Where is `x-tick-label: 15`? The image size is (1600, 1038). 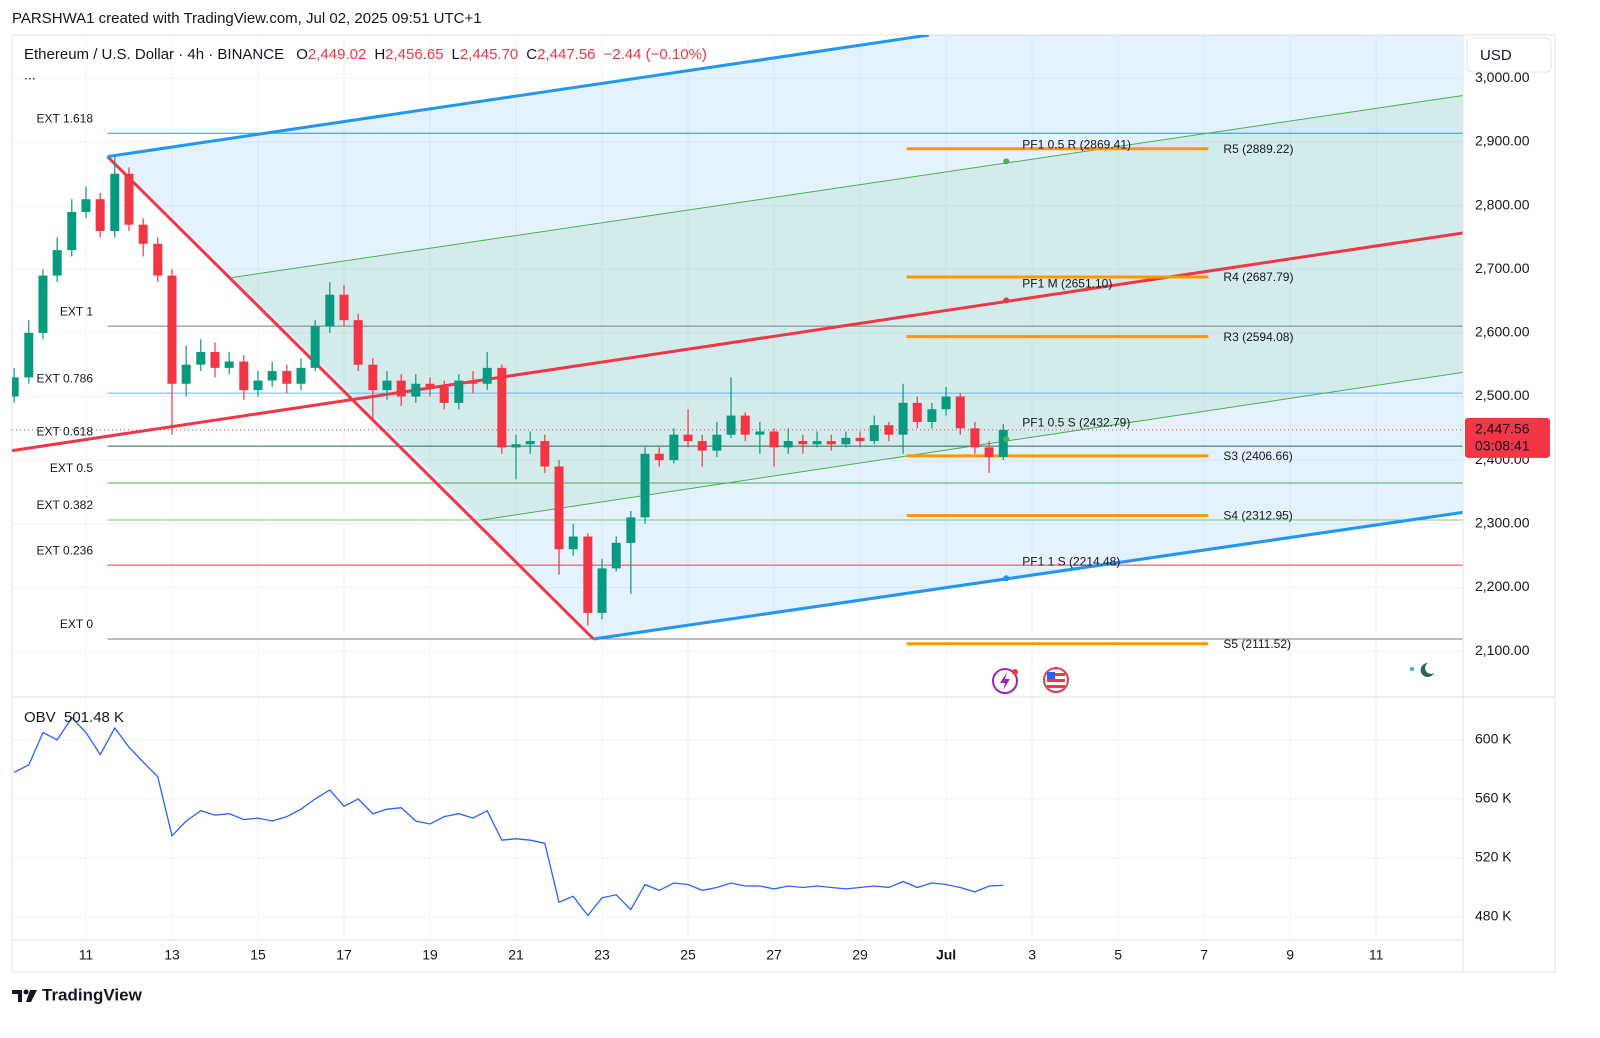 x-tick-label: 15 is located at coordinates (258, 955).